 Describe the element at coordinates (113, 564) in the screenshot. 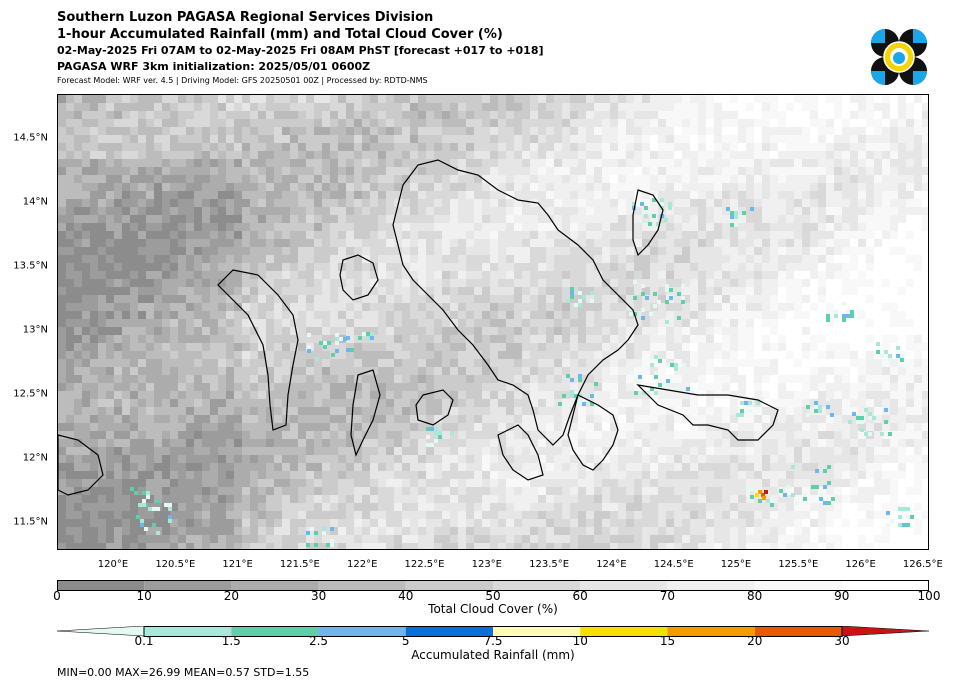

I see `lon-label: 120°E` at that location.